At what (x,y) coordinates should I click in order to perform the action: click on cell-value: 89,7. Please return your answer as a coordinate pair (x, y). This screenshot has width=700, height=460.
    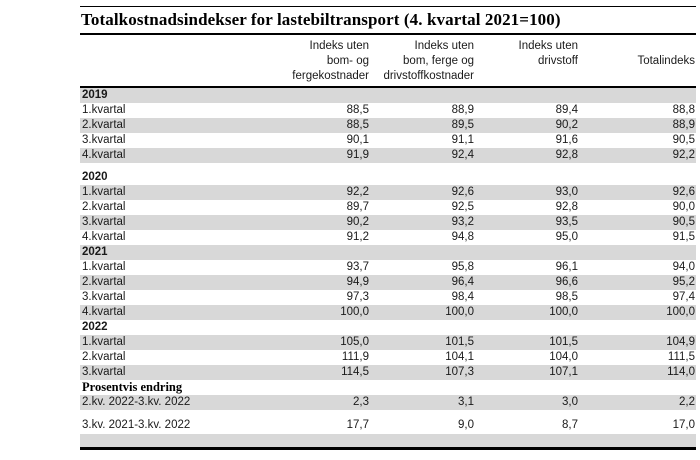
    Looking at the image, I should click on (357, 207).